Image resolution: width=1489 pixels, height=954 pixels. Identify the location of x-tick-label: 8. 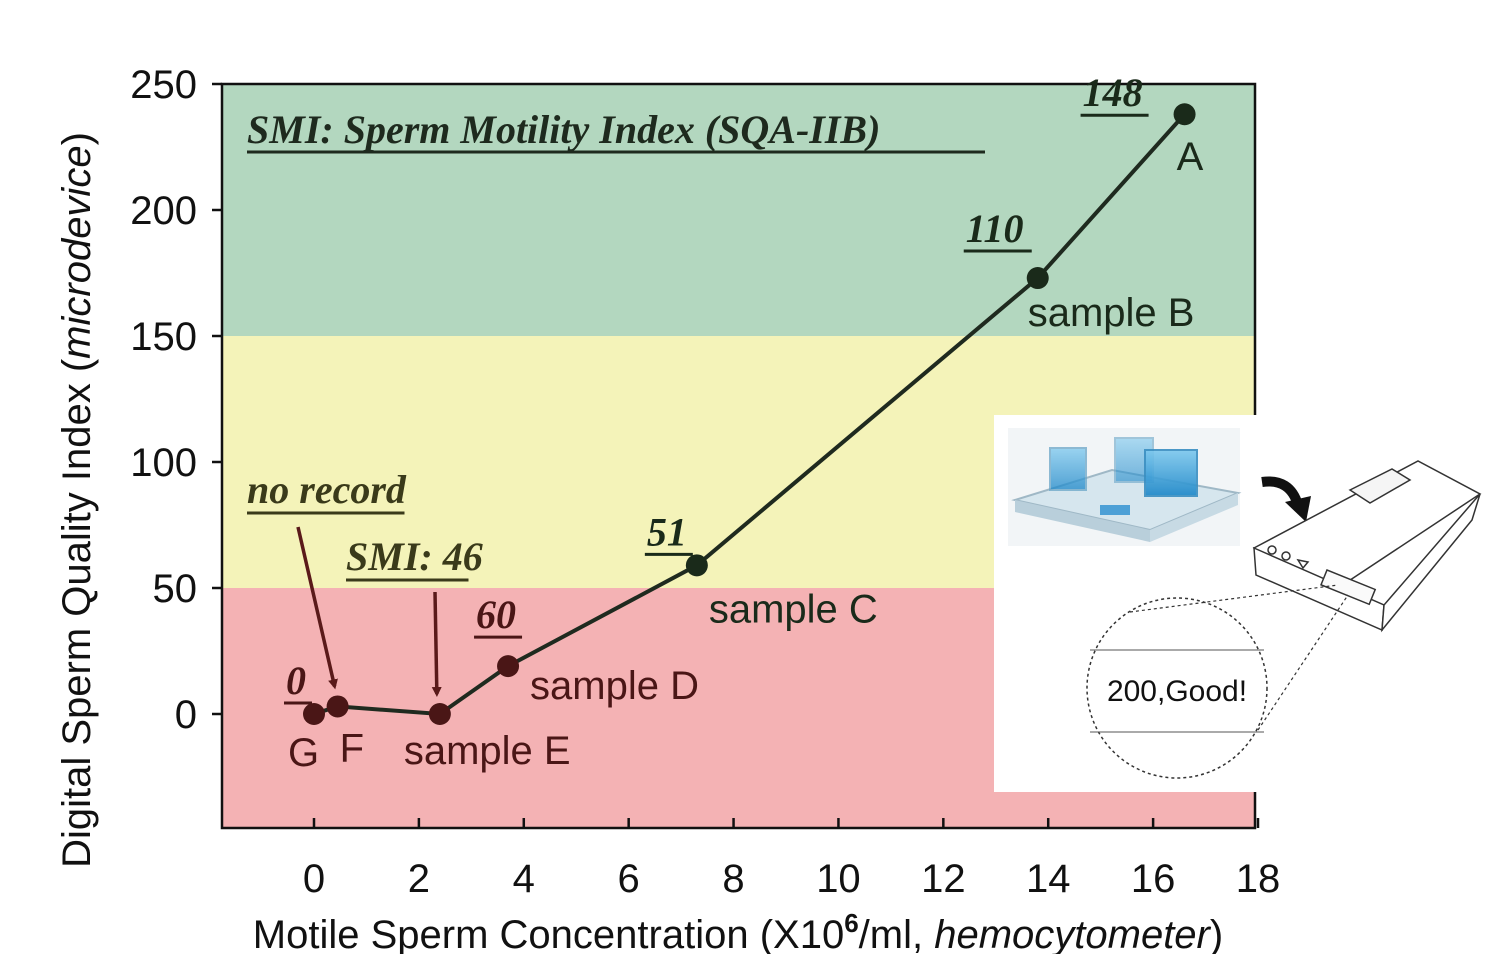
(733, 879).